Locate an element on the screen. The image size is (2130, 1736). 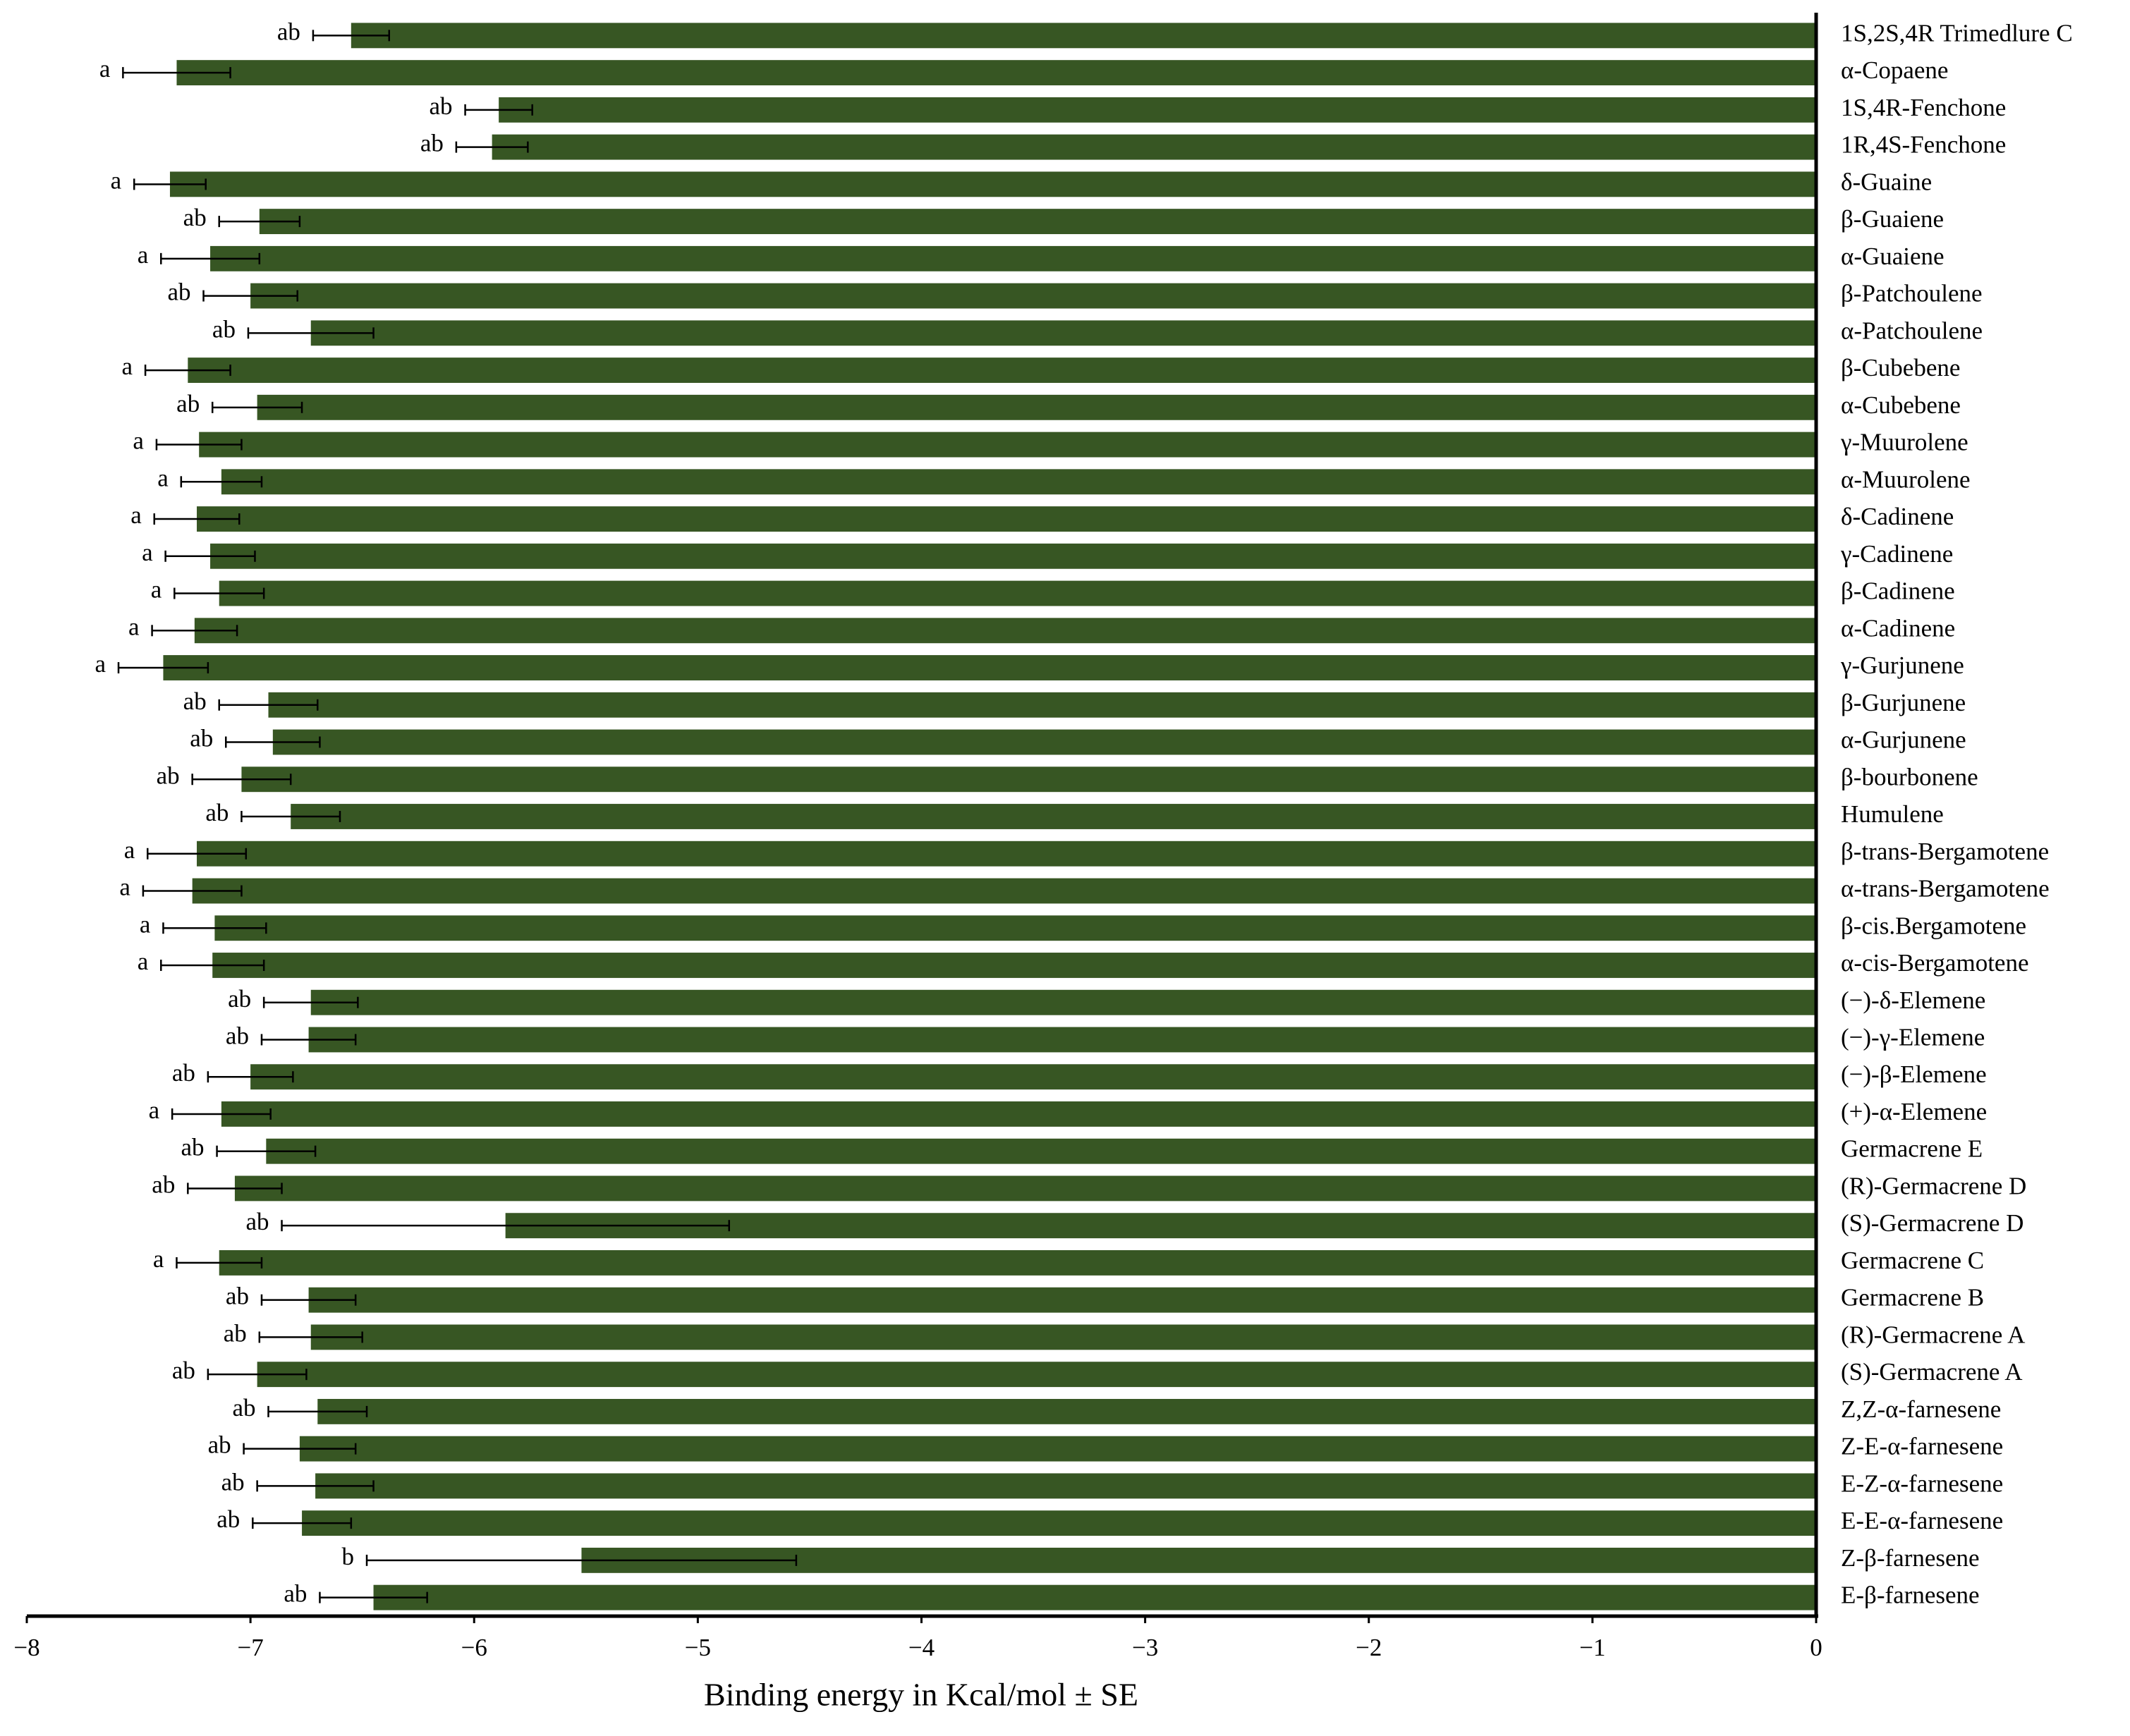
category-label: Humulene is located at coordinates (1892, 814).